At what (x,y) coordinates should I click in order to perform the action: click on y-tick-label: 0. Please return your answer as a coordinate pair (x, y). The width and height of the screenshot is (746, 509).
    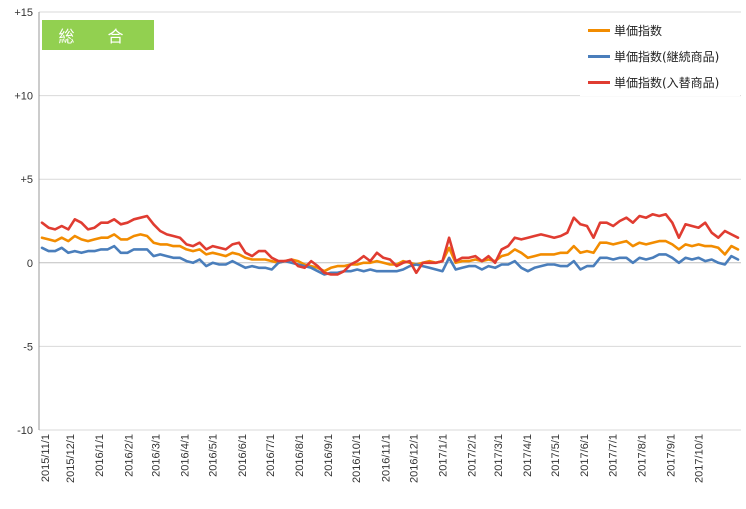
    Looking at the image, I should click on (30, 264).